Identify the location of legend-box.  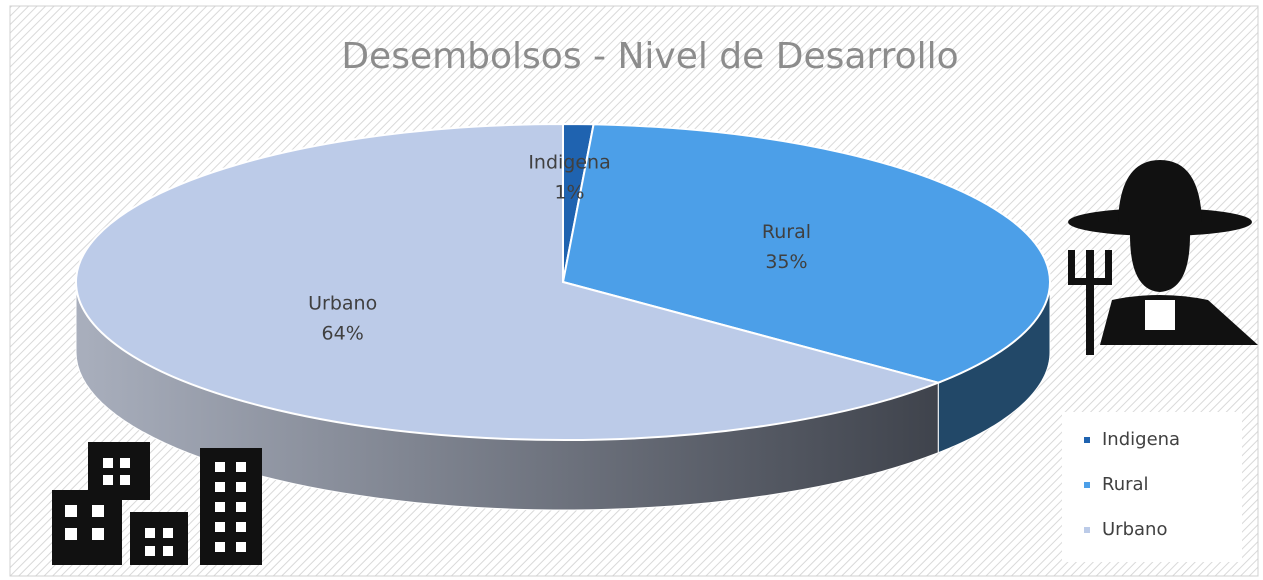
(1152, 487).